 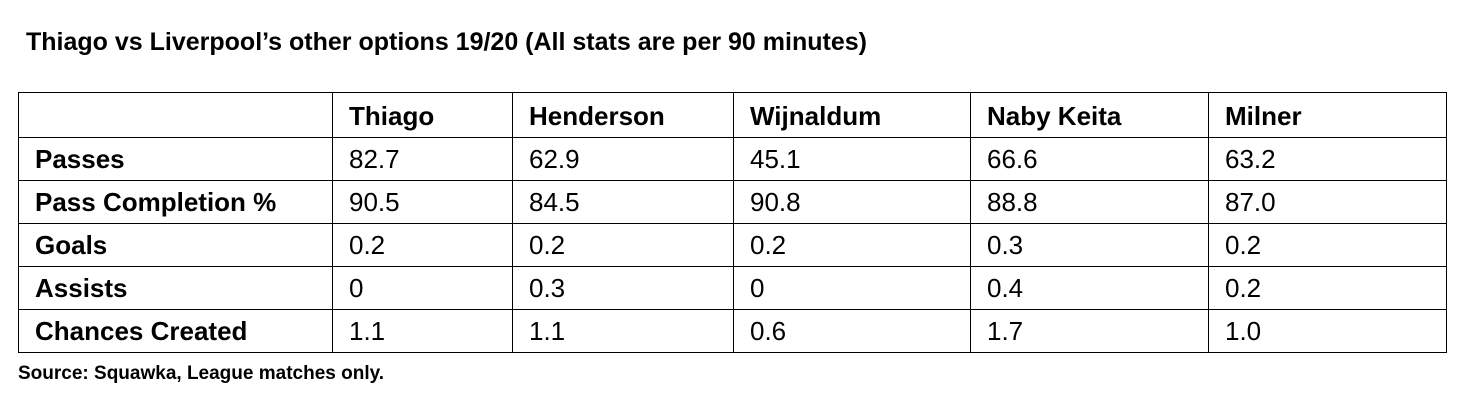 What do you see at coordinates (1089, 115) in the screenshot?
I see `header-cell: Naby Keita` at bounding box center [1089, 115].